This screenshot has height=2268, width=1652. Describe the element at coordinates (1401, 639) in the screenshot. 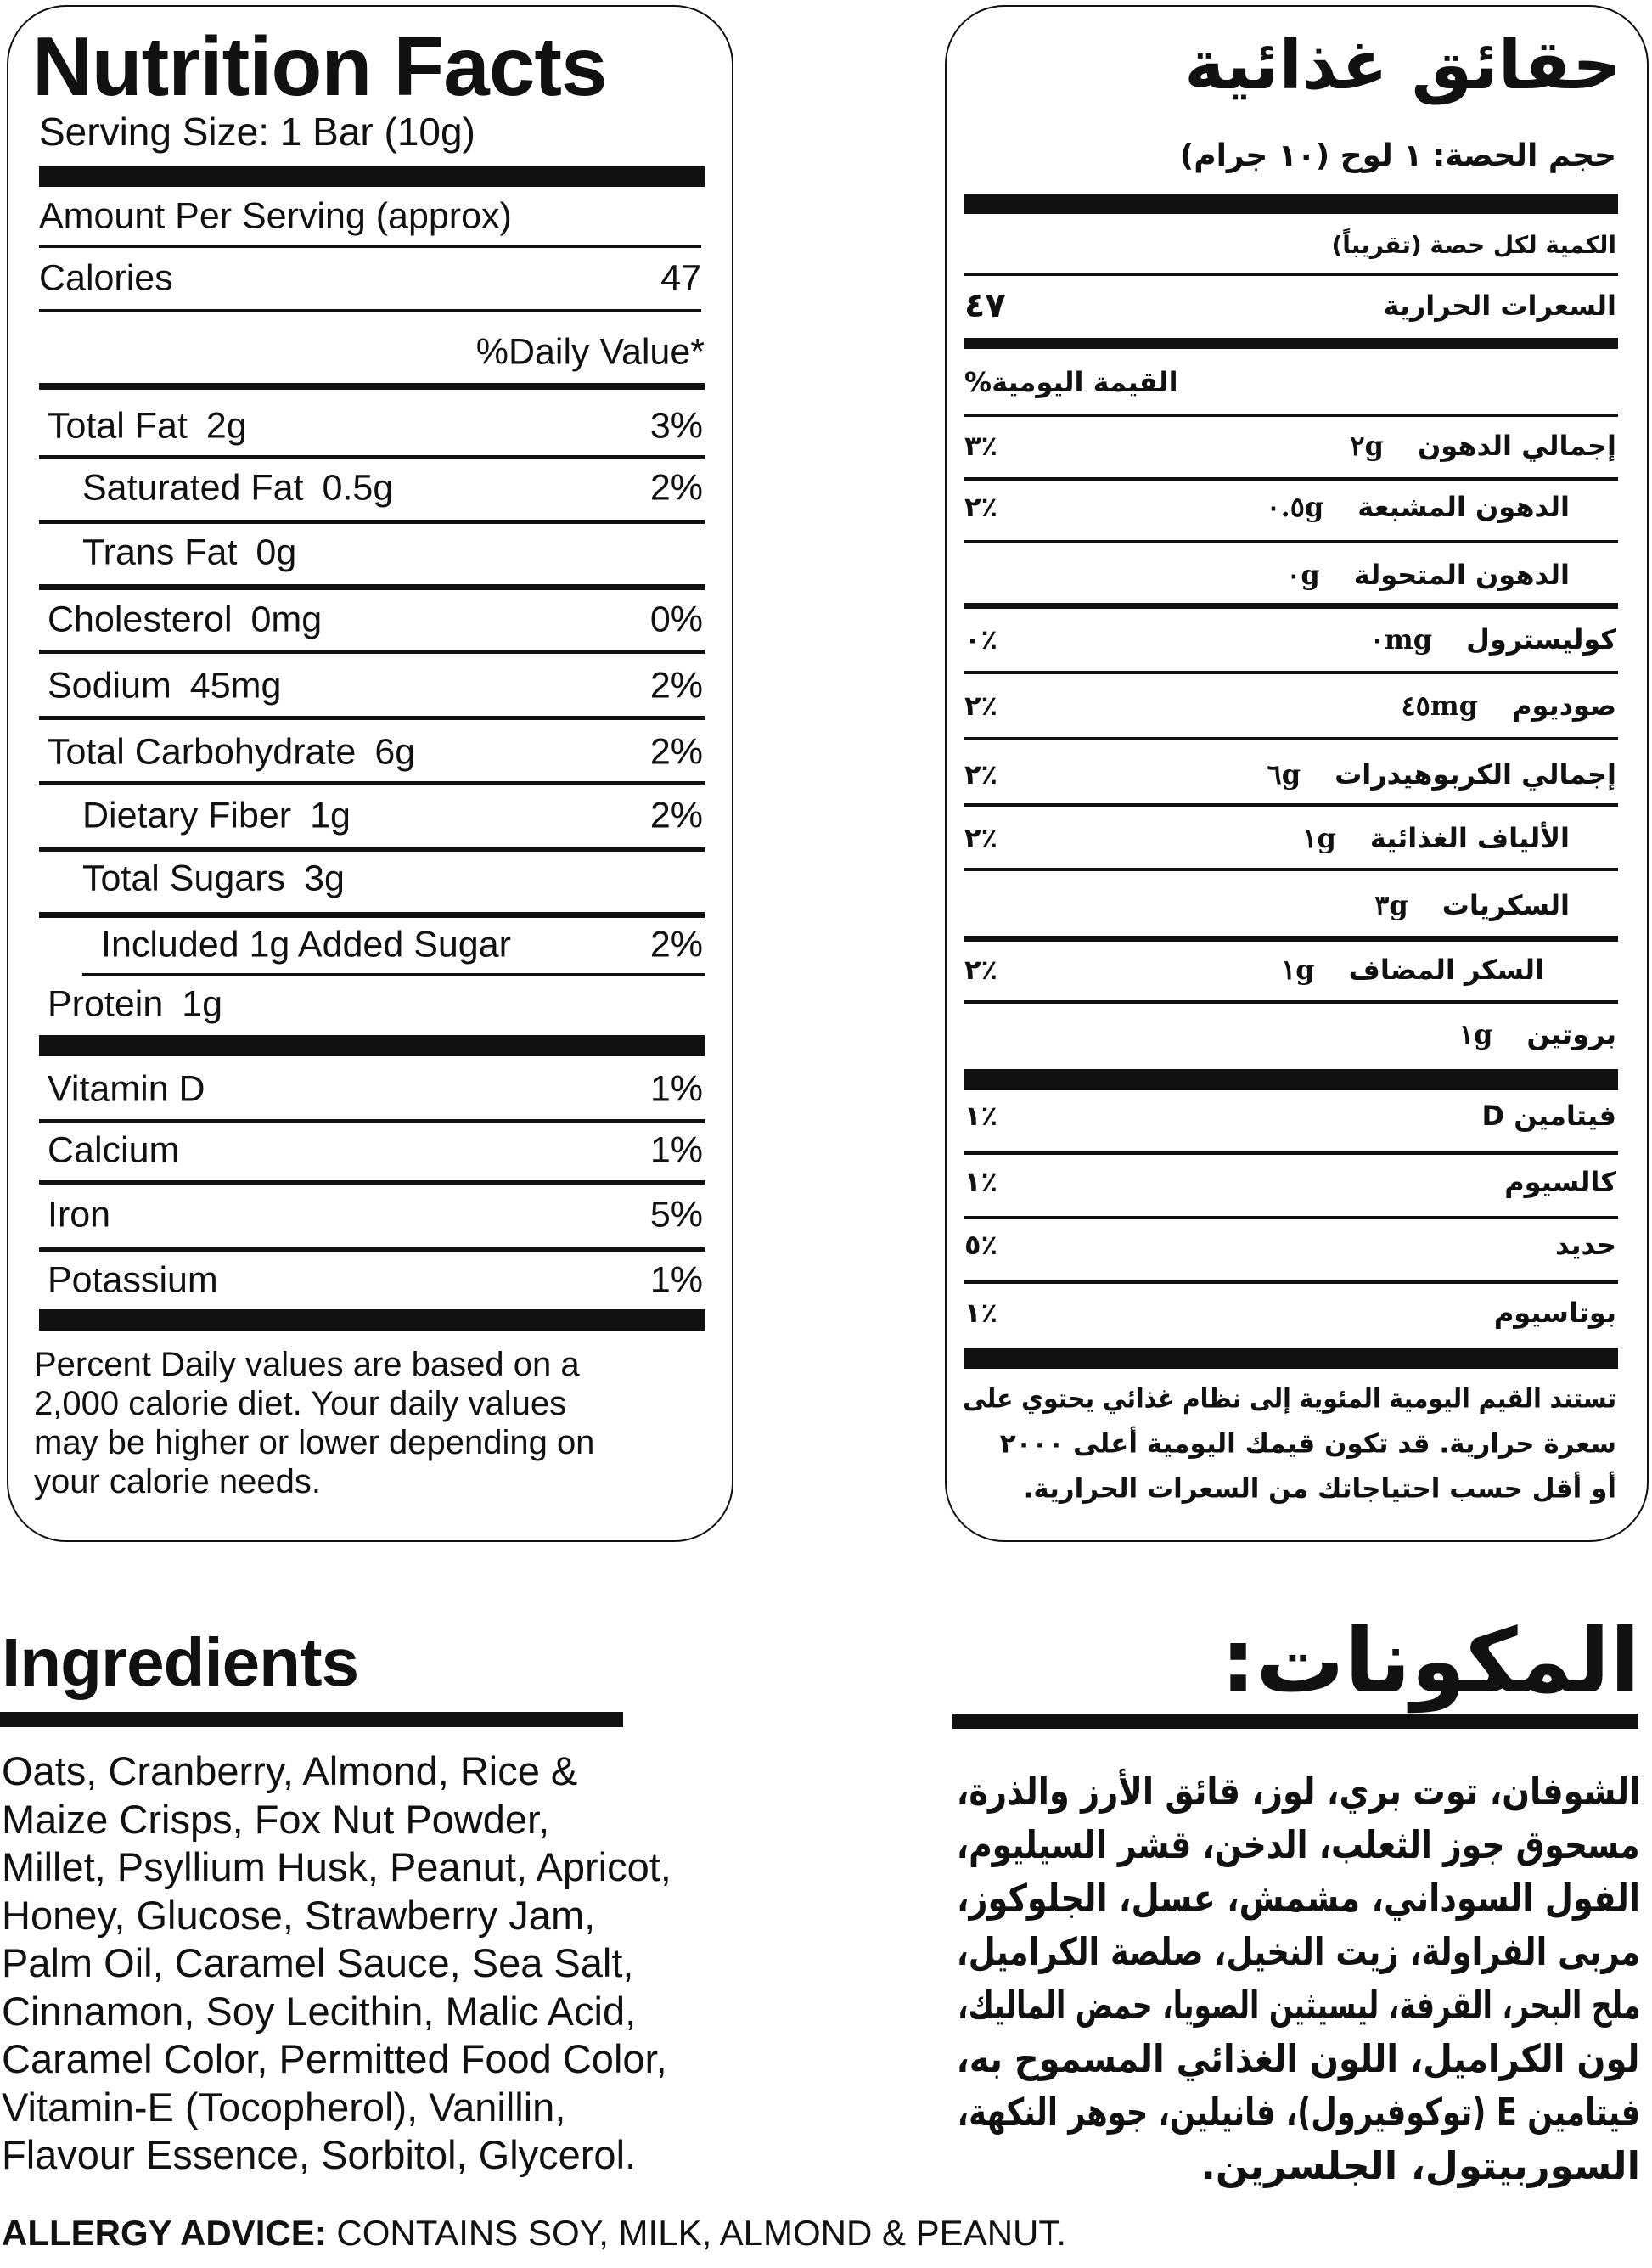

I see `nutrient-amount-arabic: ٠mg` at that location.